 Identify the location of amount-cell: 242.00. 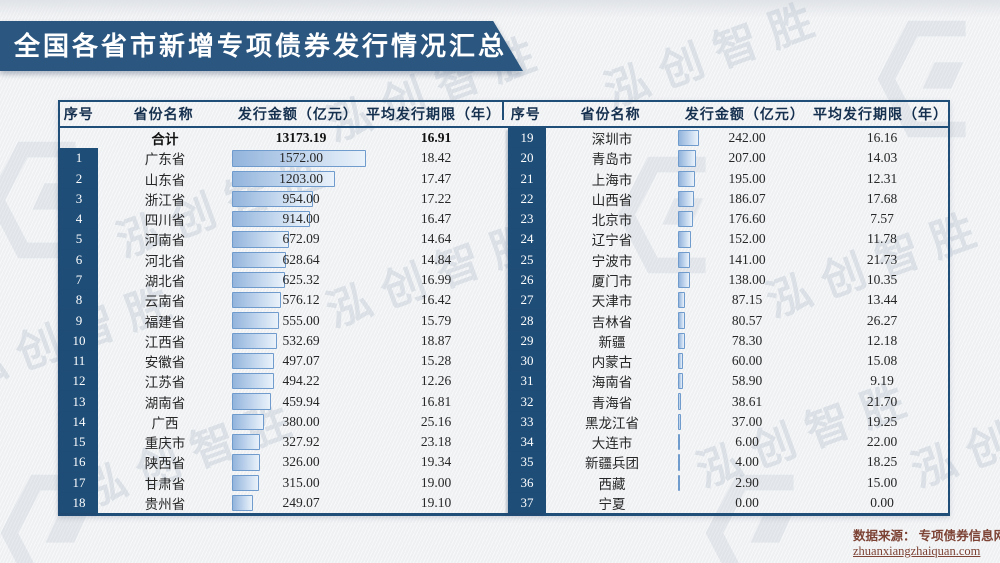
(747, 138).